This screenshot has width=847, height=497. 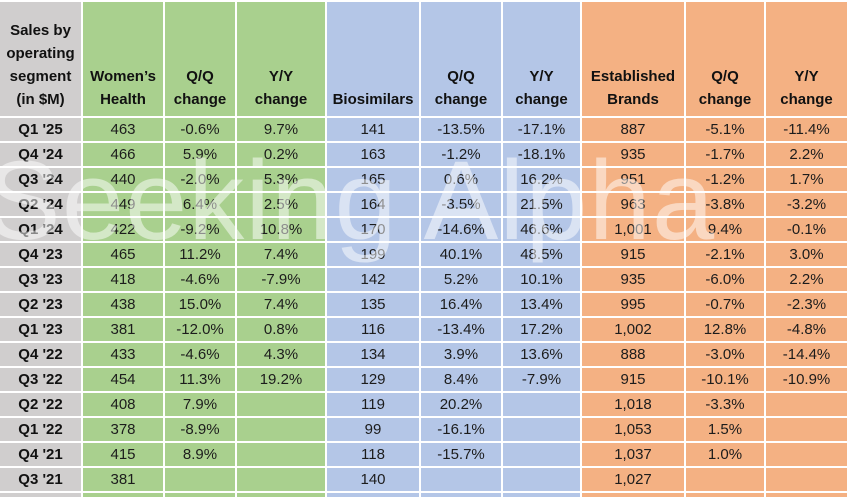 I want to click on data-cell: -9.2%, so click(x=200, y=229).